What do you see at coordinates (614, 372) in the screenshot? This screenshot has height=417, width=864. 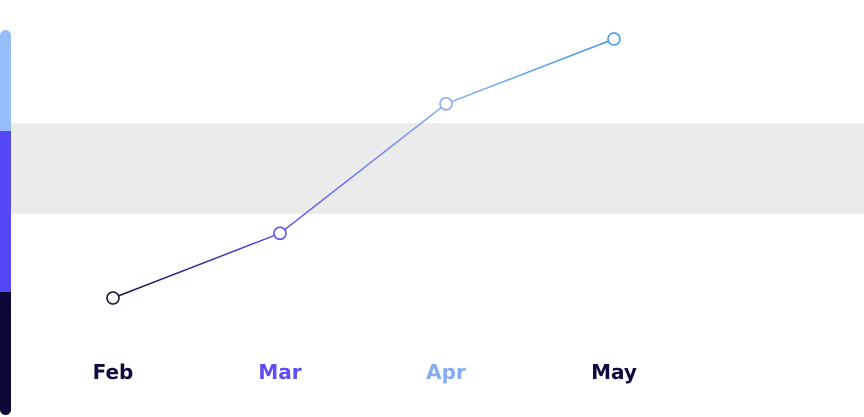 I see `x-tick-label-may: May` at bounding box center [614, 372].